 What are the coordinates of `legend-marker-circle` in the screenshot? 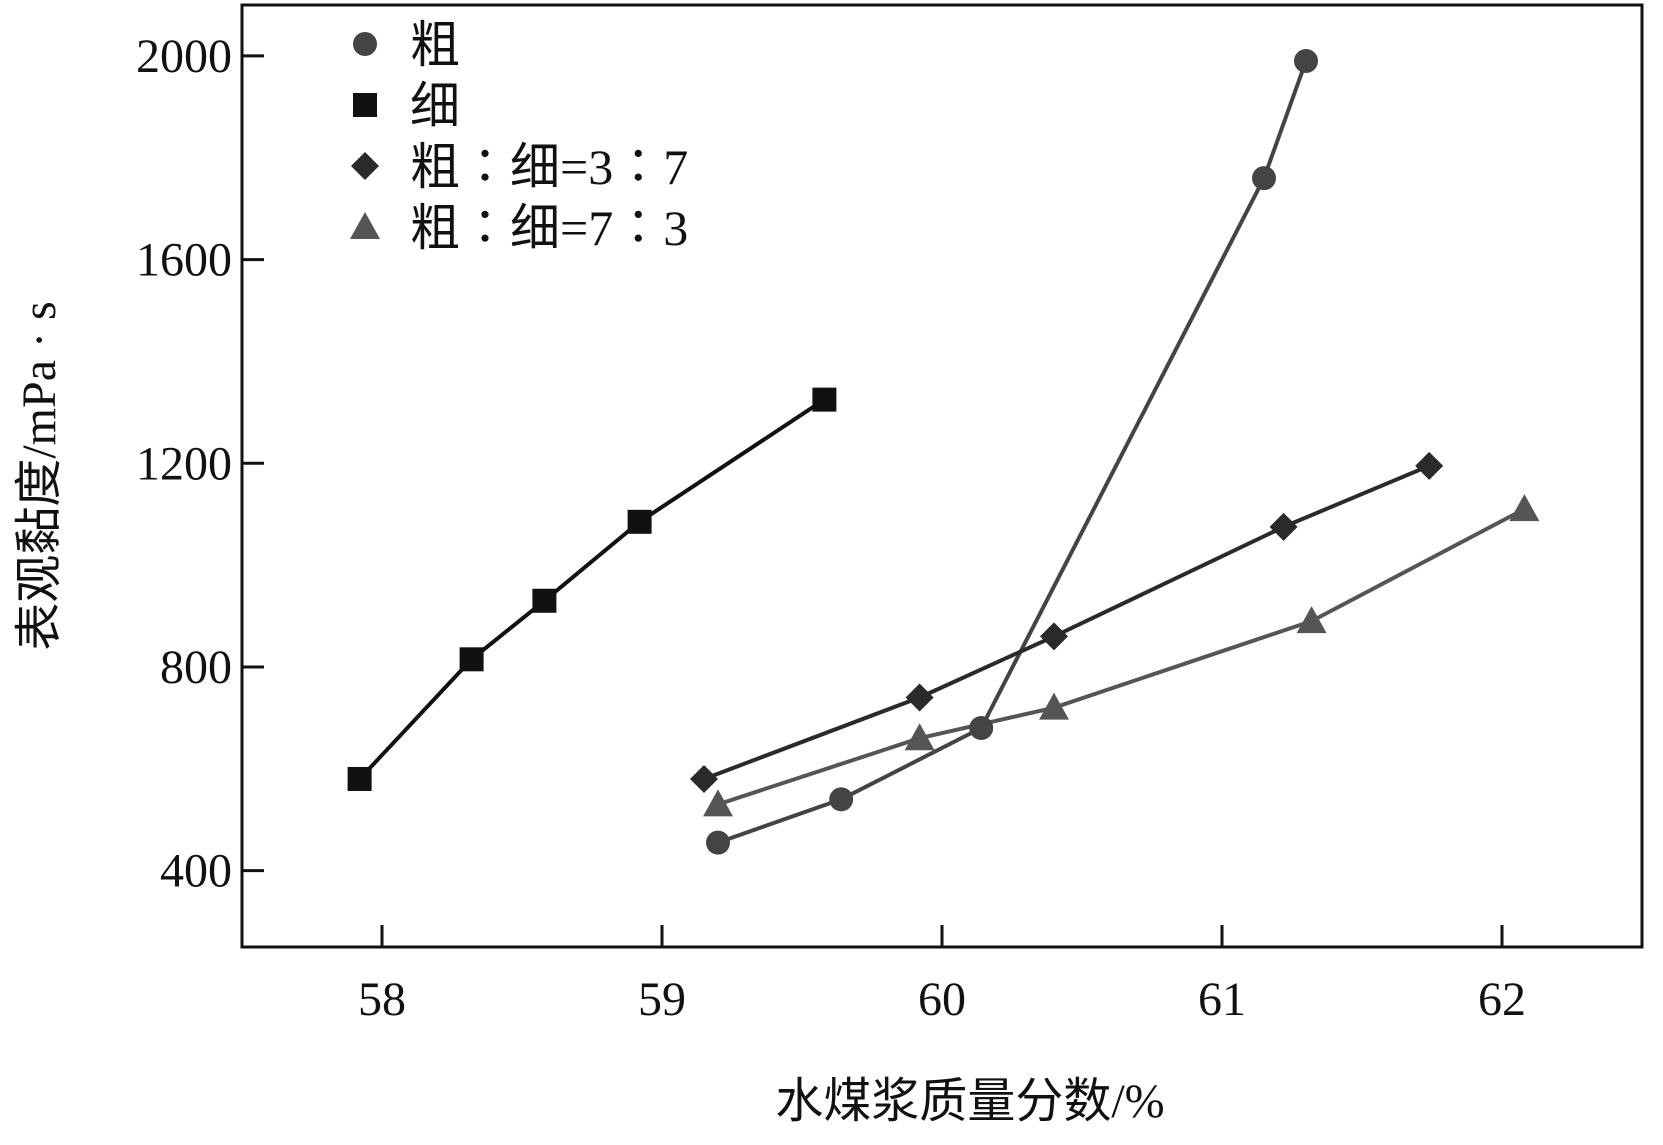 It's located at (365, 44).